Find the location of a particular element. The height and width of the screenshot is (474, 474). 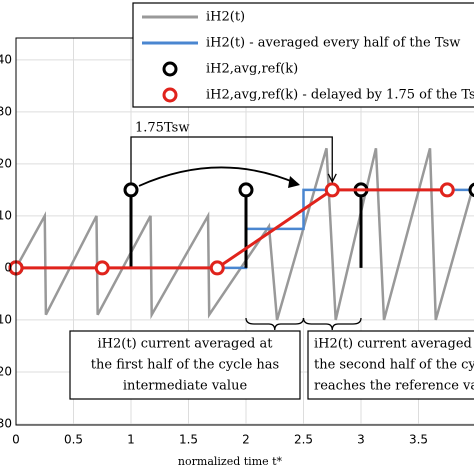

x-tick-label: 2.5 is located at coordinates (303, 440).